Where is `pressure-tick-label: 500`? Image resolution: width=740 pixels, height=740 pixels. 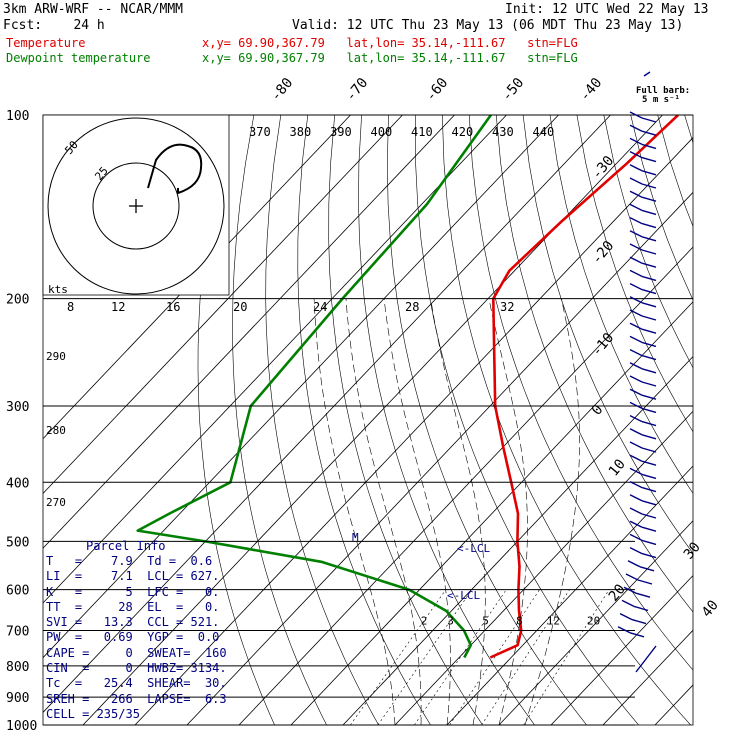
pressure-tick-label: 500 is located at coordinates (17, 542).